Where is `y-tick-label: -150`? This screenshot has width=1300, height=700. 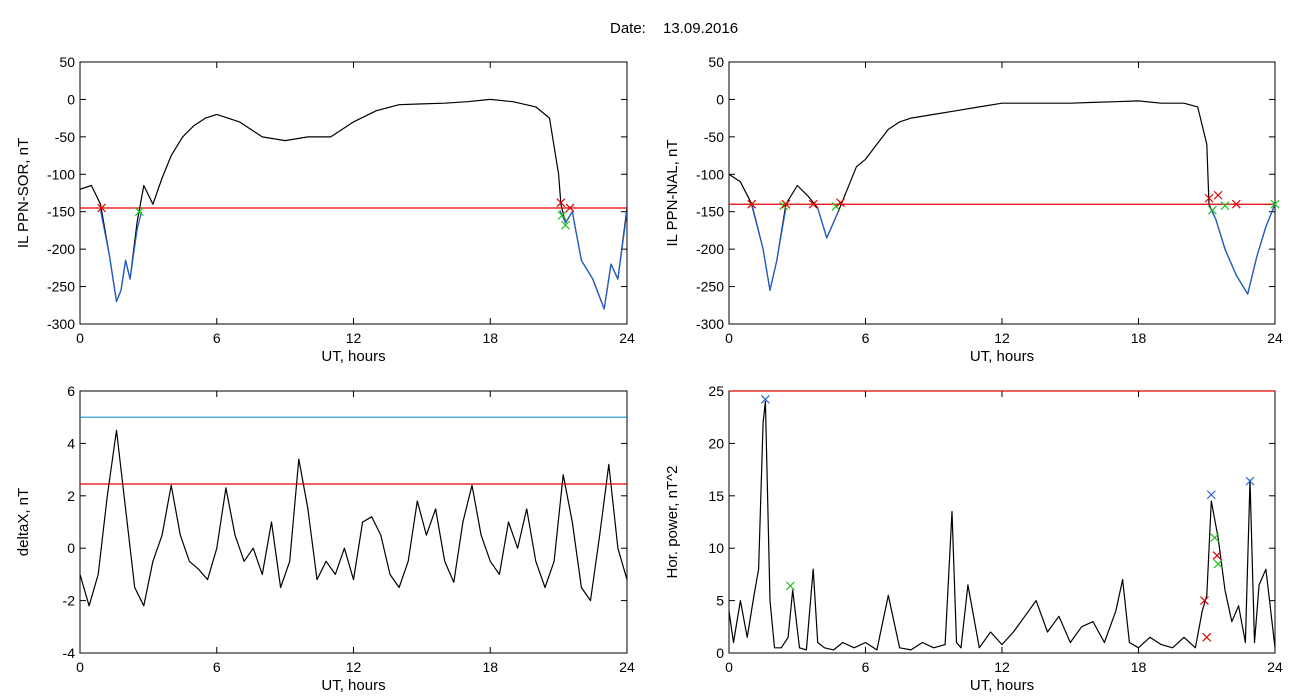
y-tick-label: -150 is located at coordinates (710, 212).